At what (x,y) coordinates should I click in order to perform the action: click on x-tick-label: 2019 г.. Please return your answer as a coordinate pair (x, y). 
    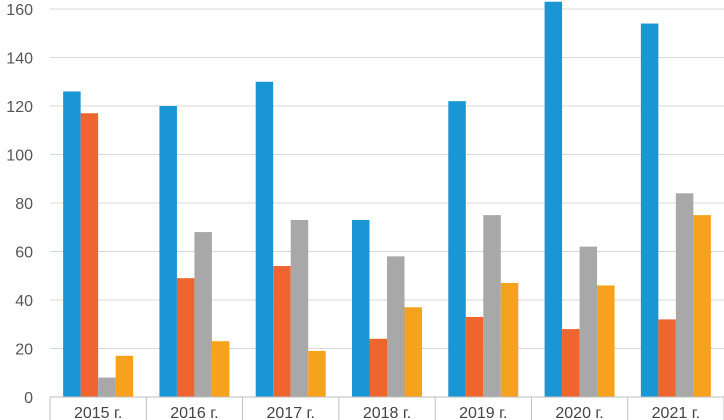
    Looking at the image, I should click on (483, 412).